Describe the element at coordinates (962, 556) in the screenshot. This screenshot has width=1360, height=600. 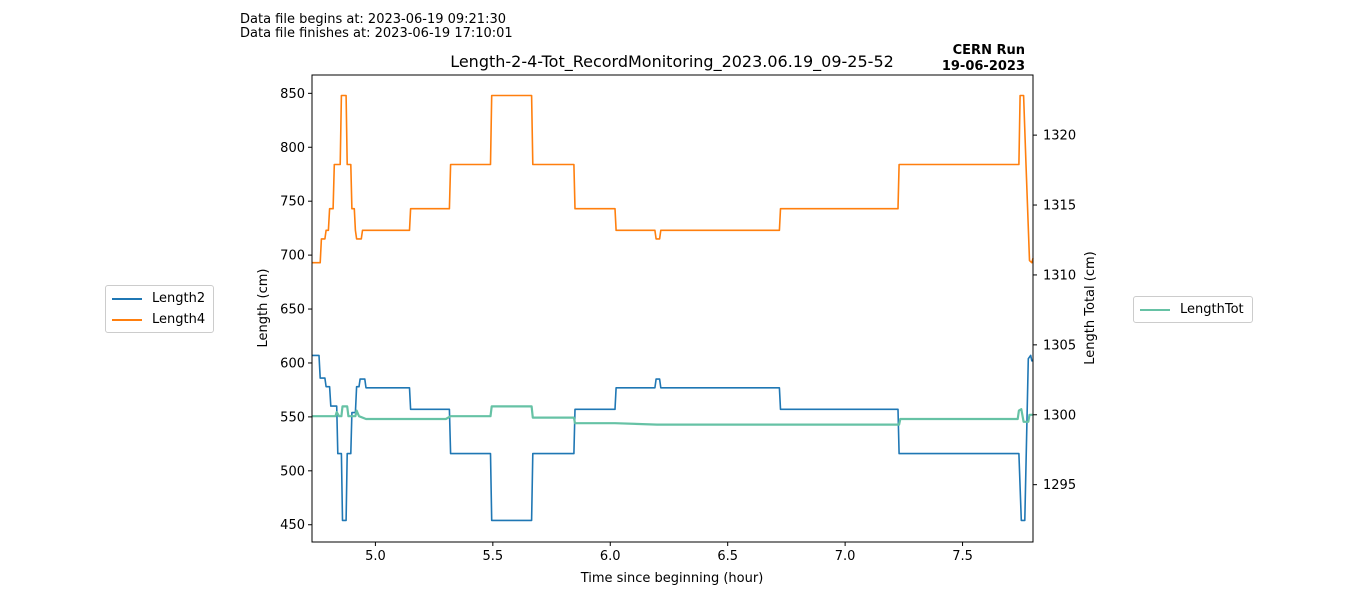
I see `x-tick-label: 7.5` at that location.